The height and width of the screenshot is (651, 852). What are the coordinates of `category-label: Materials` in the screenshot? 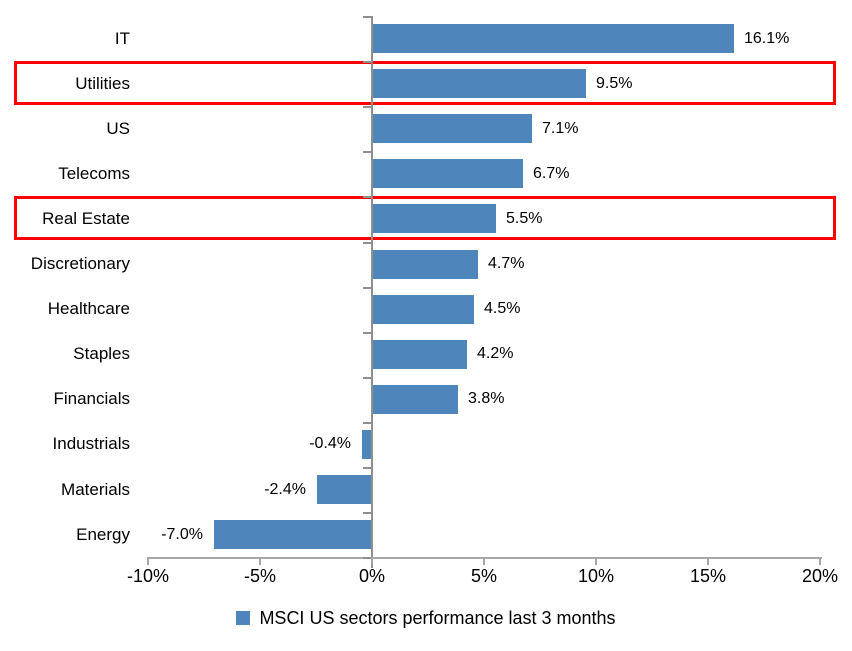 It's located at (95, 489).